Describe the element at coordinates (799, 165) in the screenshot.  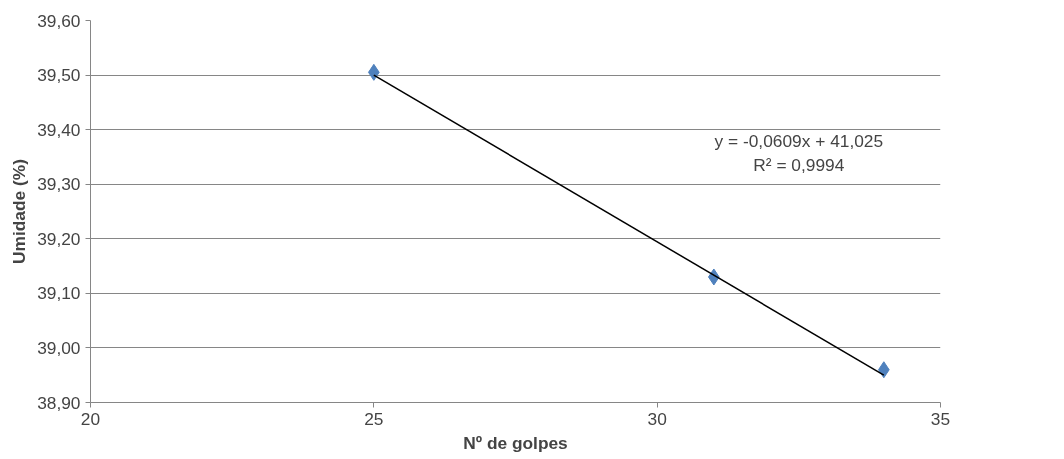
I see `annotation: R² = 0,9994` at that location.